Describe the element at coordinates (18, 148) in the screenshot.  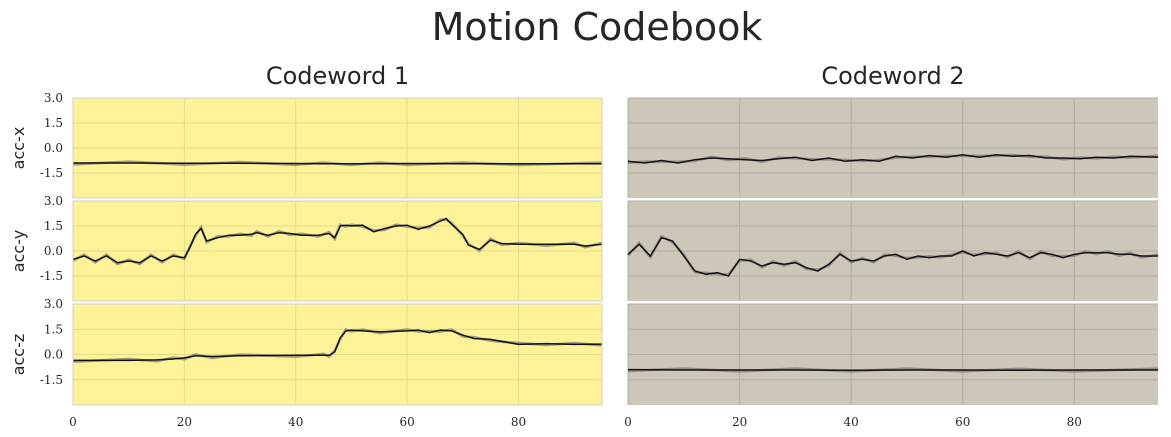
I see `row-label-acc-x: acc-x` at that location.